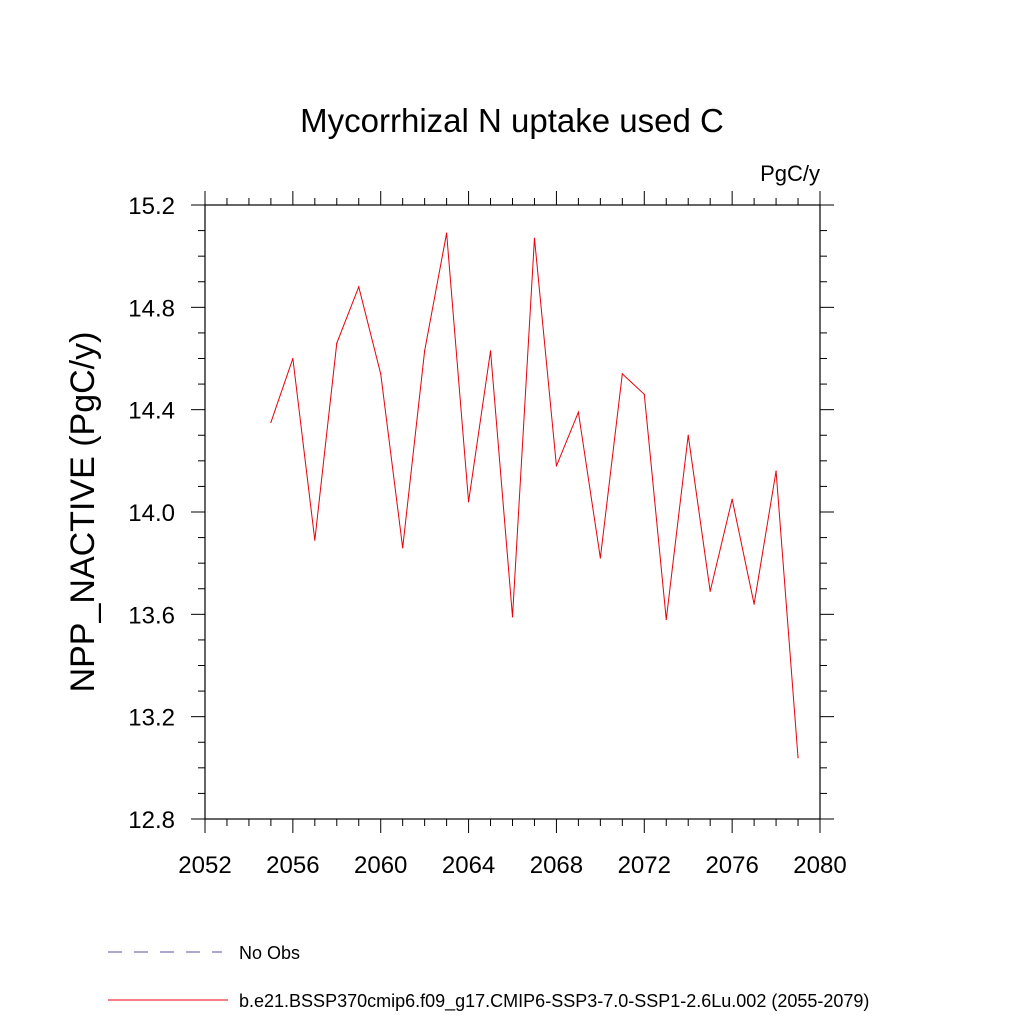  Describe the element at coordinates (151, 820) in the screenshot. I see `y-tick-label: 12.8` at that location.